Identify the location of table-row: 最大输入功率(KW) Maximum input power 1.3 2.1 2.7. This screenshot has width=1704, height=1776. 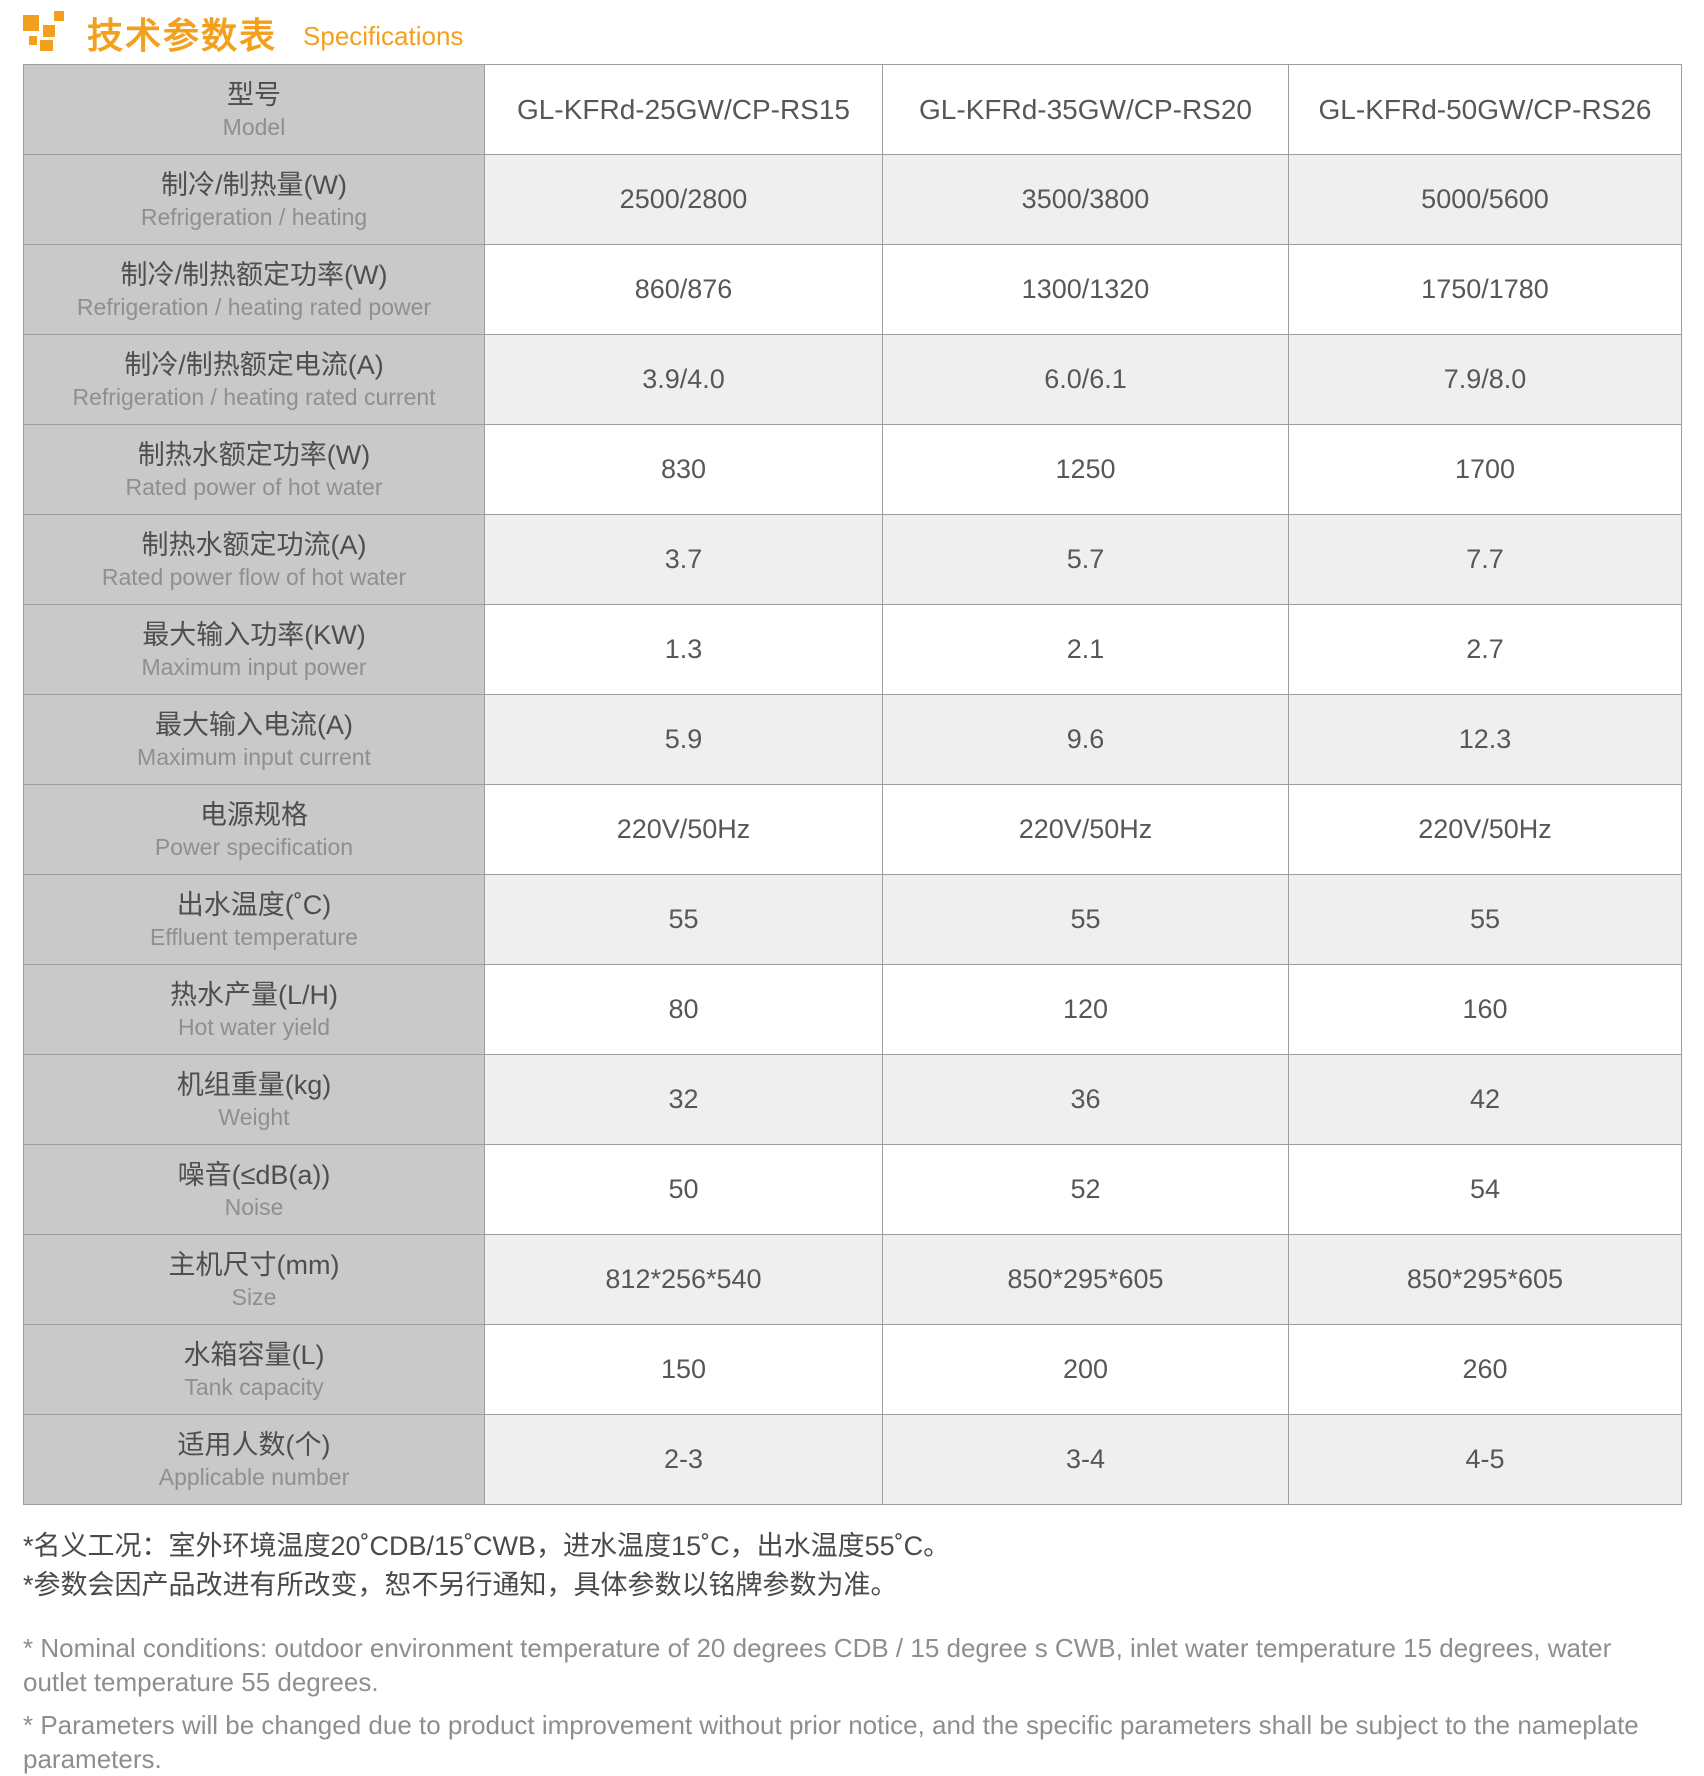
(852, 649).